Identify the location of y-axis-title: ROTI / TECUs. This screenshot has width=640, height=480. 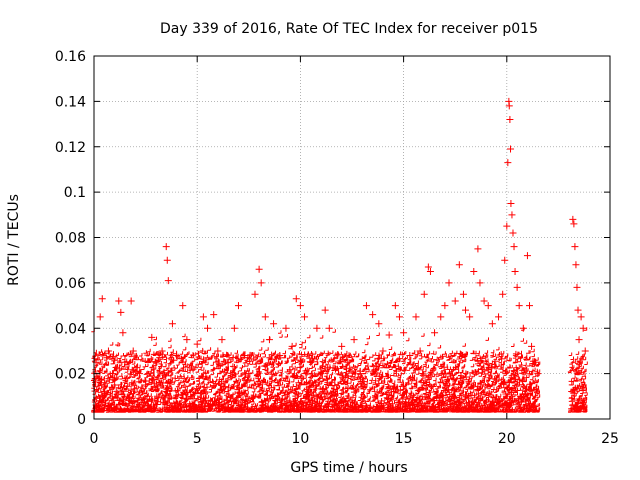
(14, 240).